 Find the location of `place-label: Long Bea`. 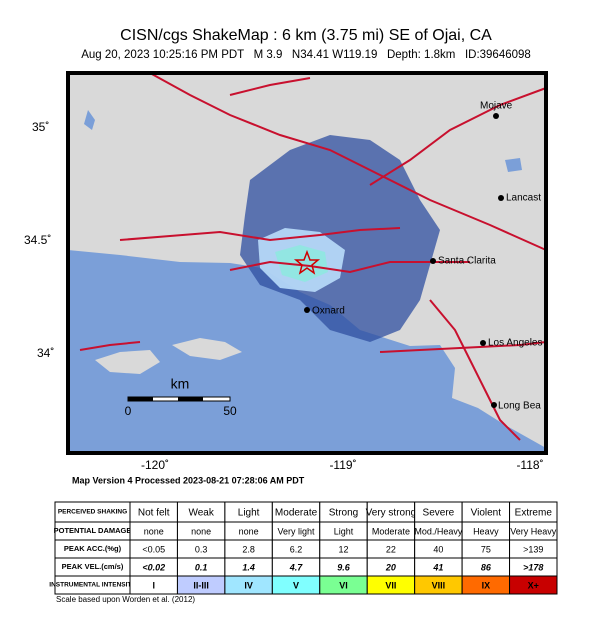

place-label: Long Bea is located at coordinates (519, 406).